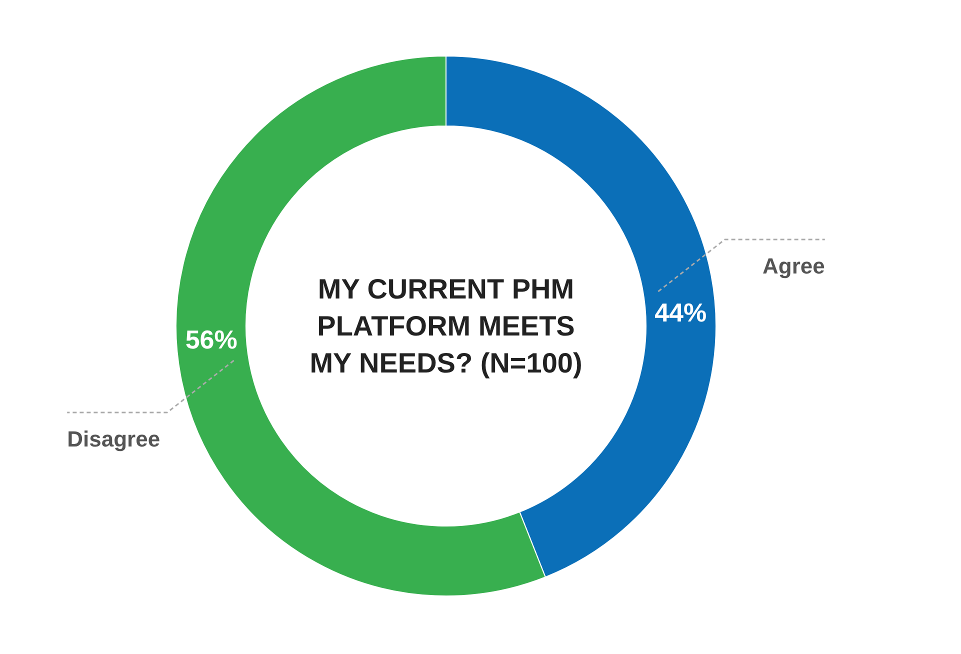  Describe the element at coordinates (446, 326) in the screenshot. I see `text: MY CURRENT PHM PLATFORM MEETS MY NEEDS? (N=100)` at that location.